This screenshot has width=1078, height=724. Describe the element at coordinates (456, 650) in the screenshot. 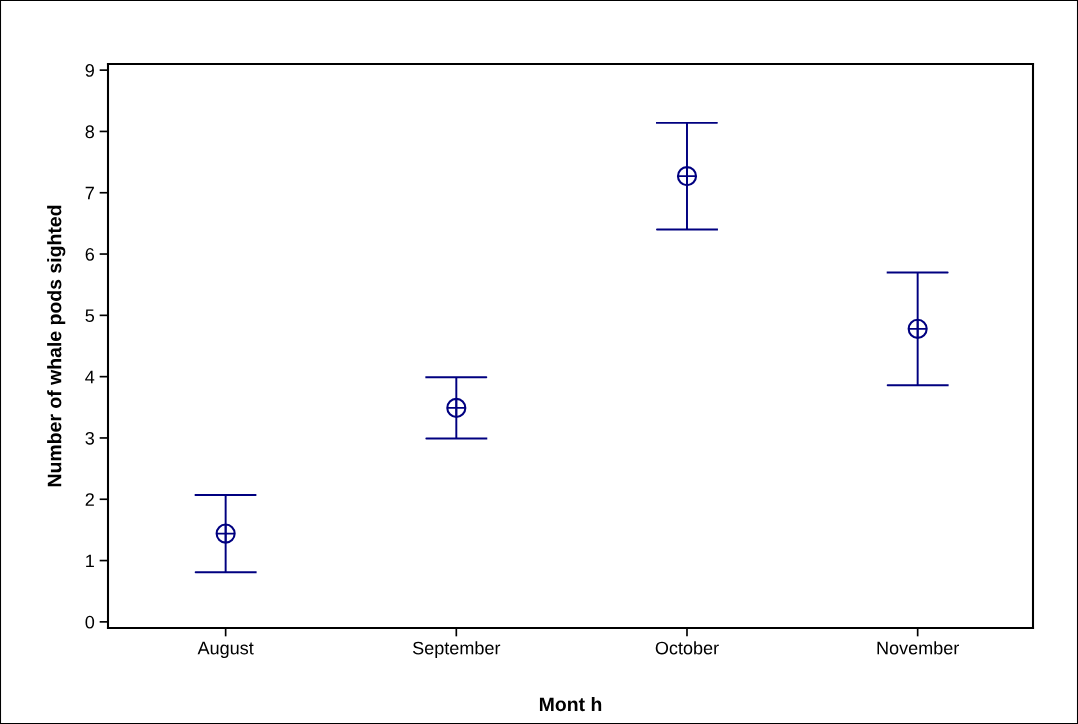

I see `x-tick-label: September` at that location.